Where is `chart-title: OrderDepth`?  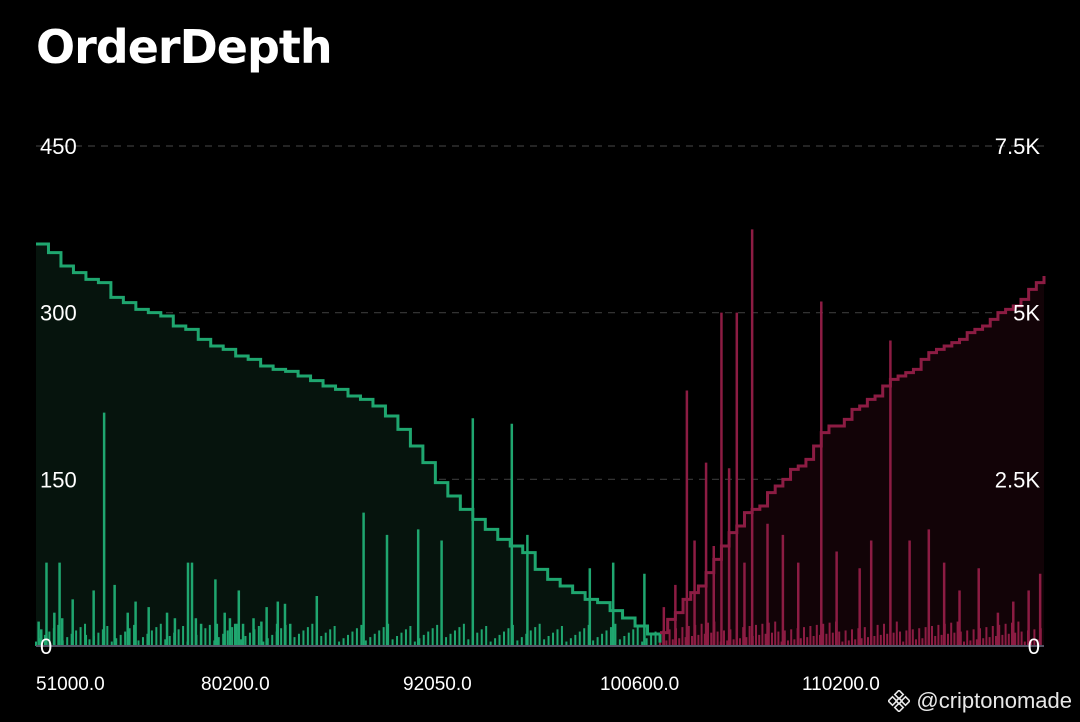 chart-title: OrderDepth is located at coordinates (184, 47).